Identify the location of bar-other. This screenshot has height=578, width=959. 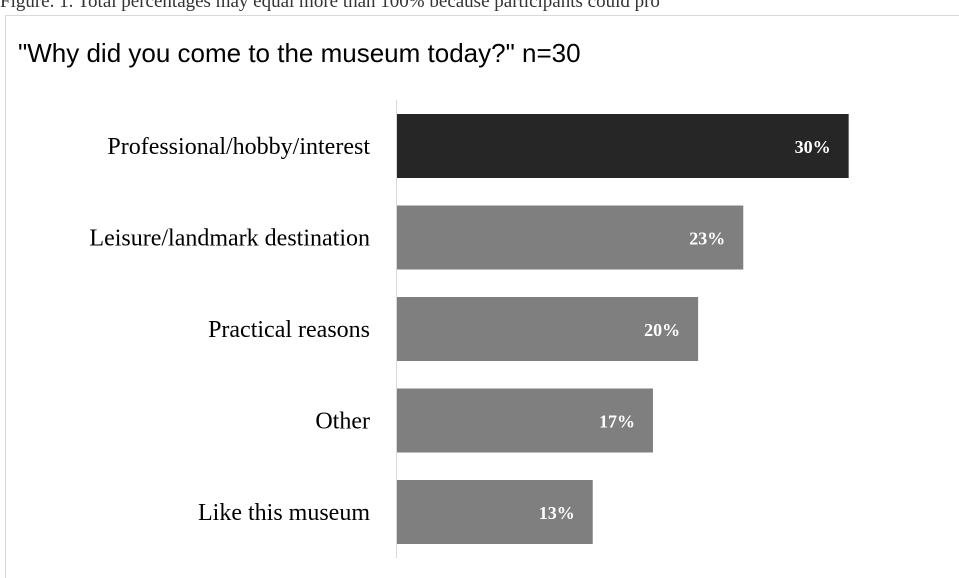
(525, 420).